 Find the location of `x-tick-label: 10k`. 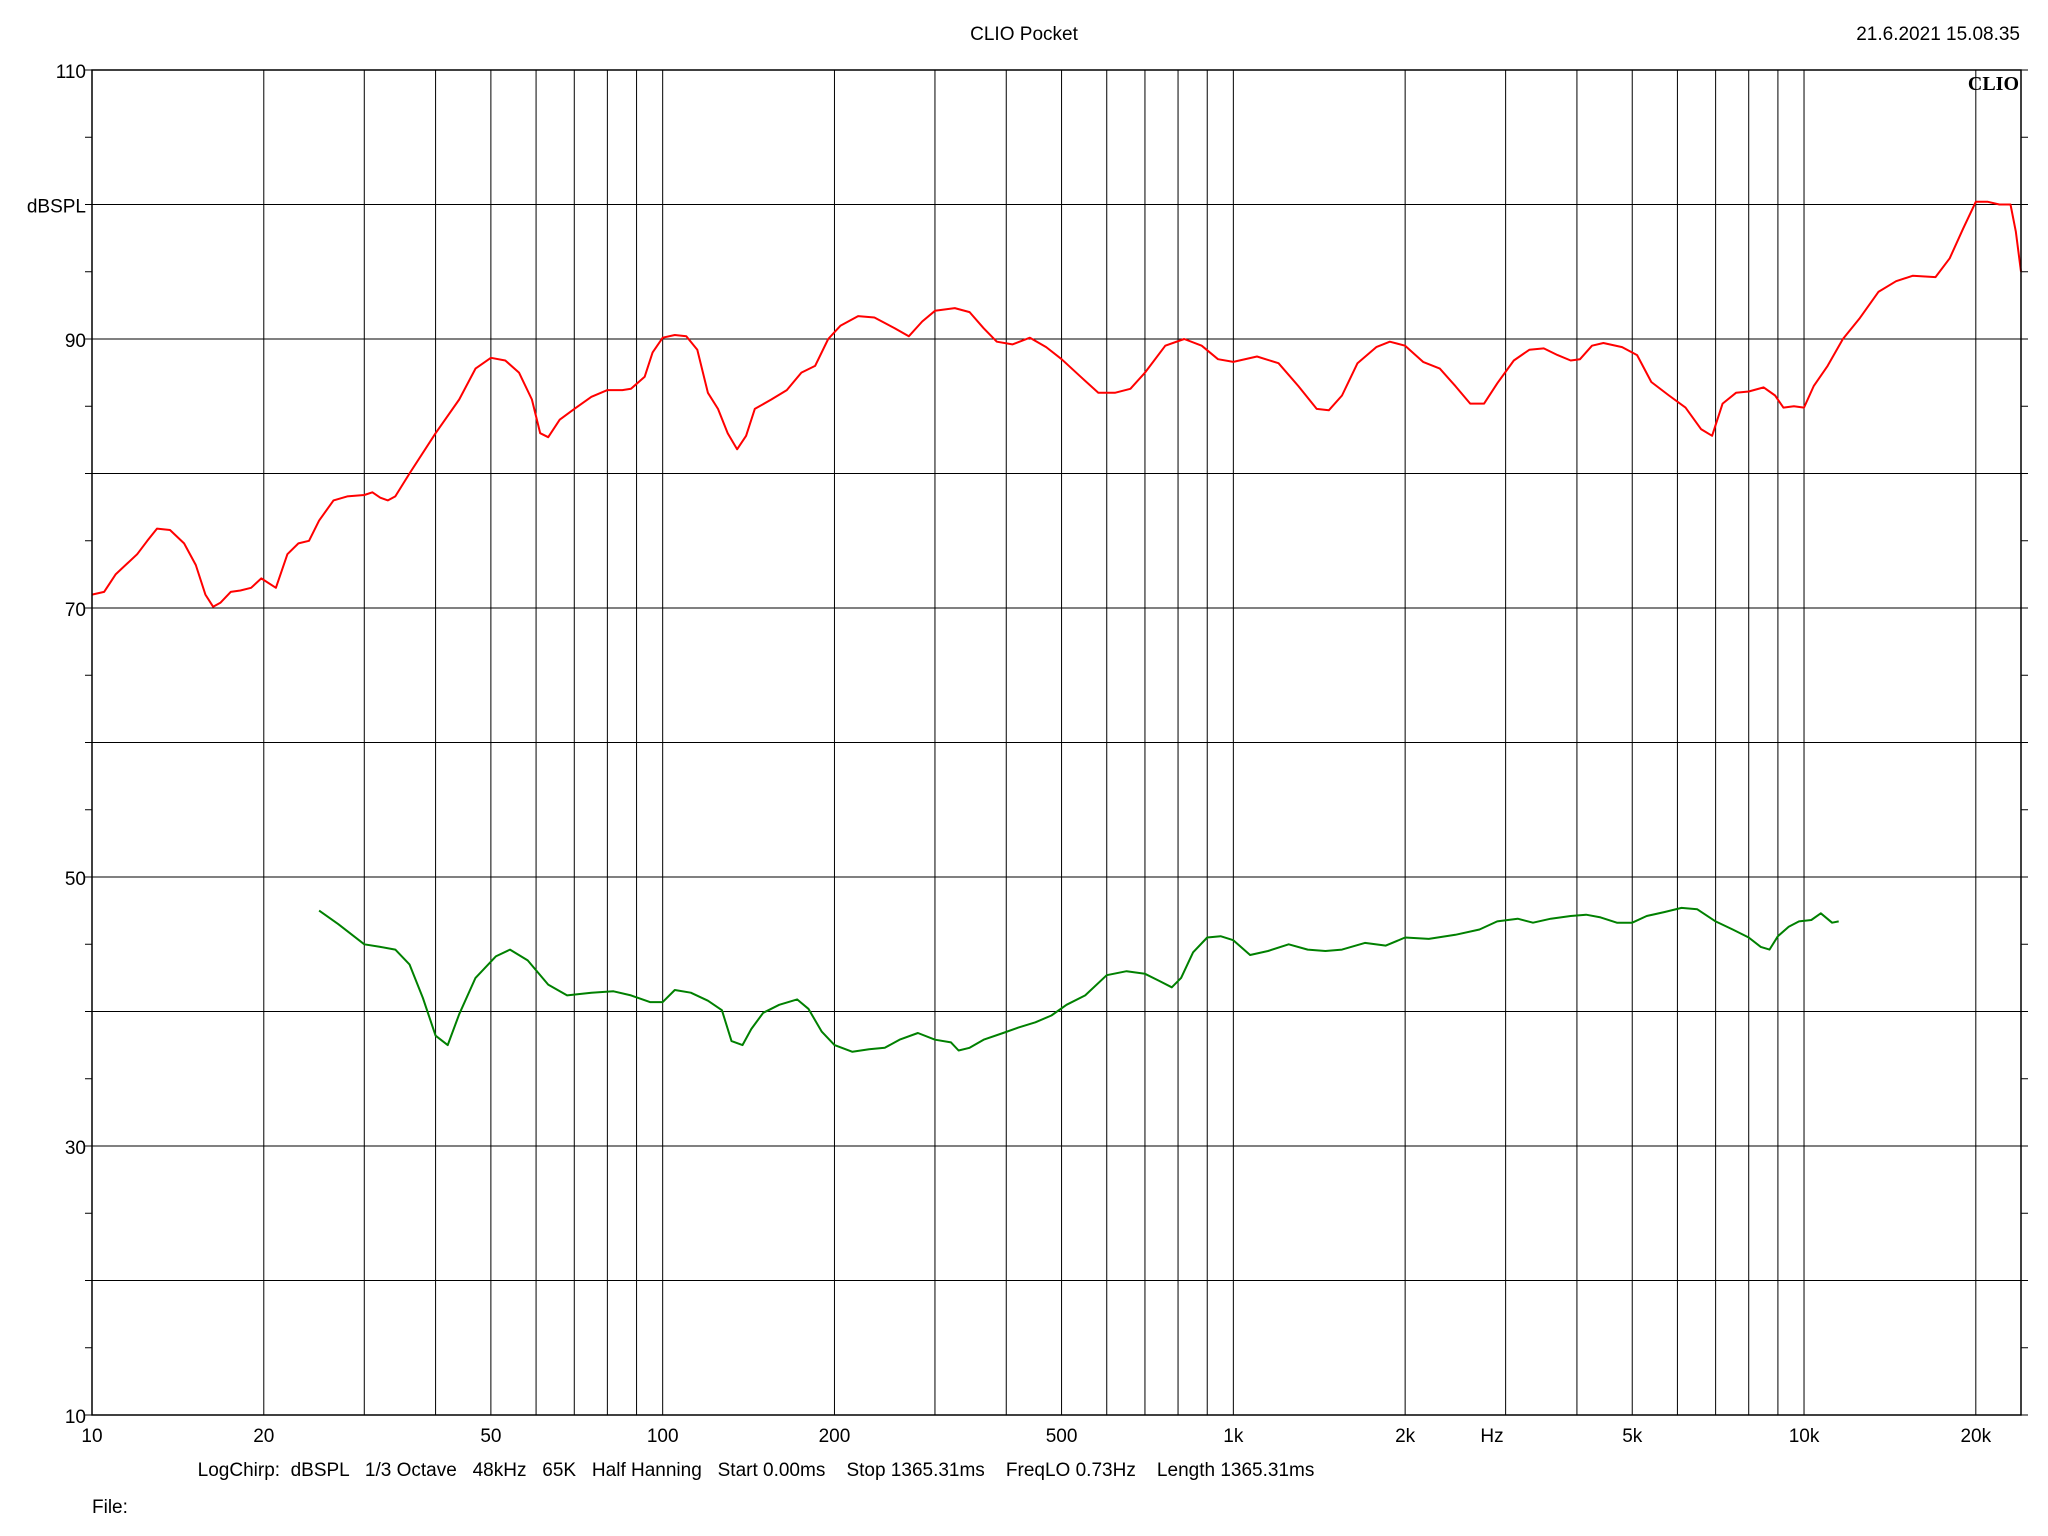

x-tick-label: 10k is located at coordinates (1804, 1436).